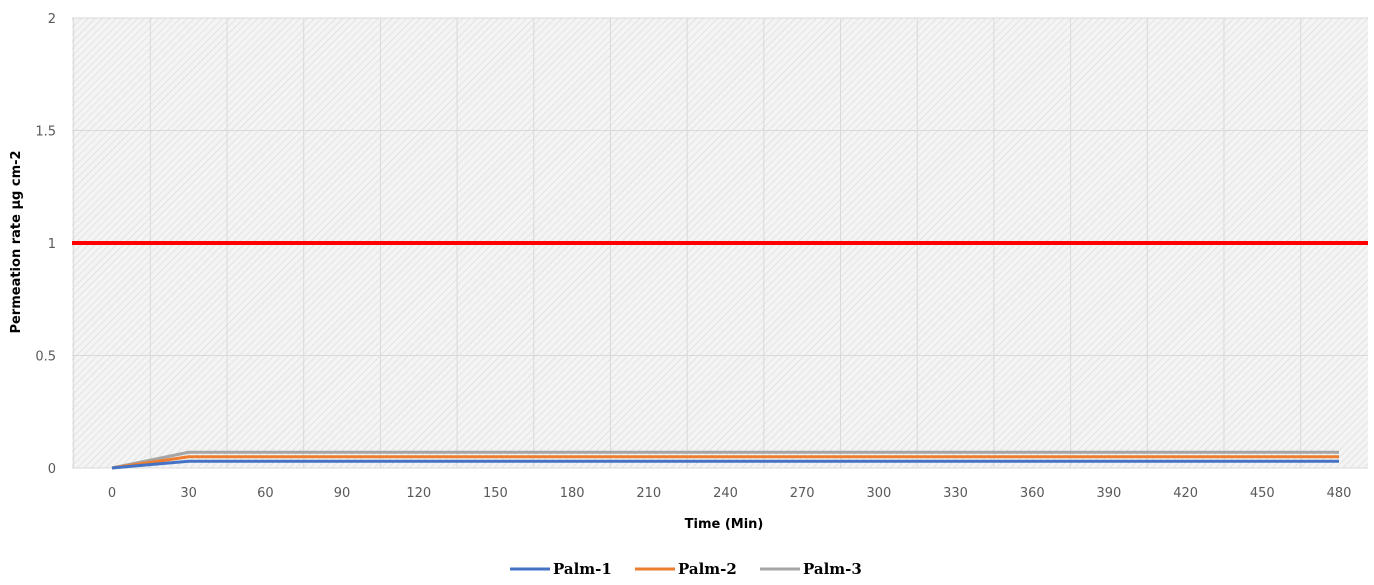 The height and width of the screenshot is (585, 1374). I want to click on x-tick-label: 450, so click(1262, 493).